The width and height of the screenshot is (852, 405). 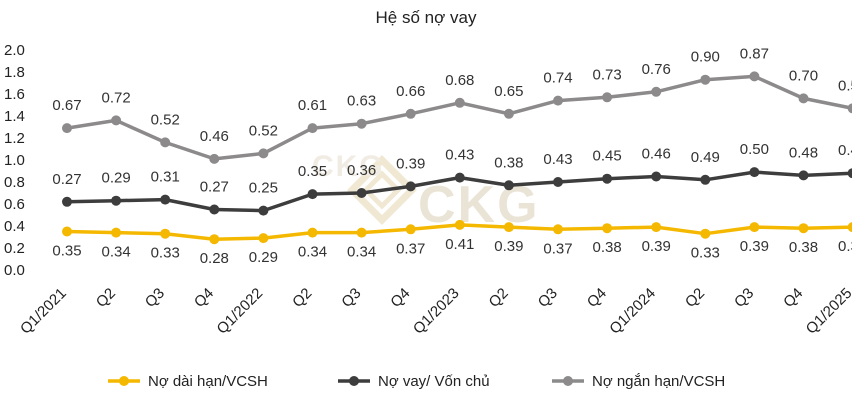 I want to click on data-label: 0.68, so click(x=459, y=80).